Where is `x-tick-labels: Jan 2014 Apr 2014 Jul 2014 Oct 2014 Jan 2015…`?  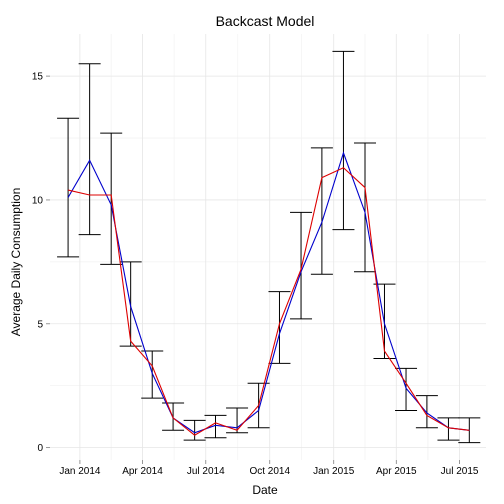 x-tick-labels: Jan 2014 Apr 2014 Jul 2014 Oct 2014 Jan 2015… is located at coordinates (269, 471).